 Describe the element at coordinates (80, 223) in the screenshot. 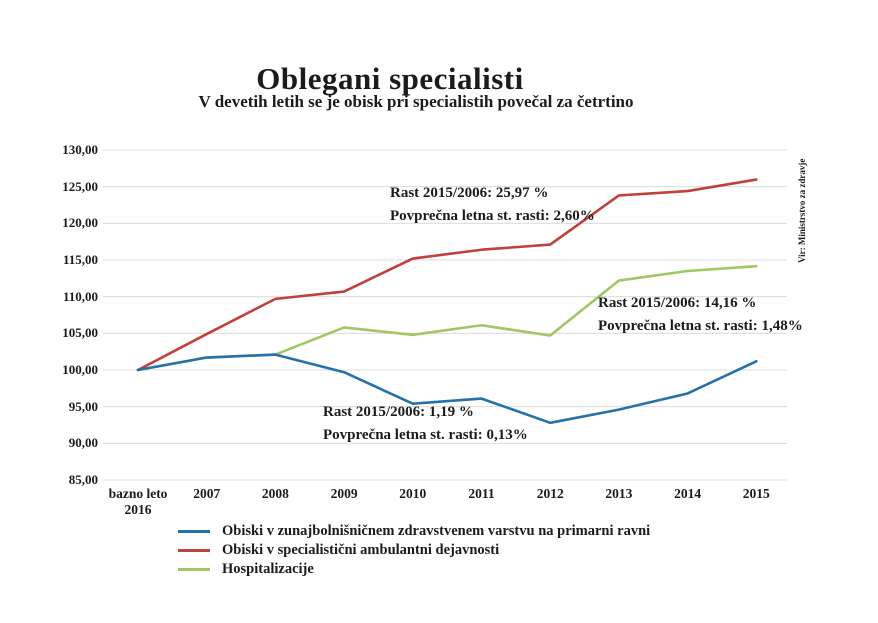

I see `y-tick-label: 120,00` at that location.